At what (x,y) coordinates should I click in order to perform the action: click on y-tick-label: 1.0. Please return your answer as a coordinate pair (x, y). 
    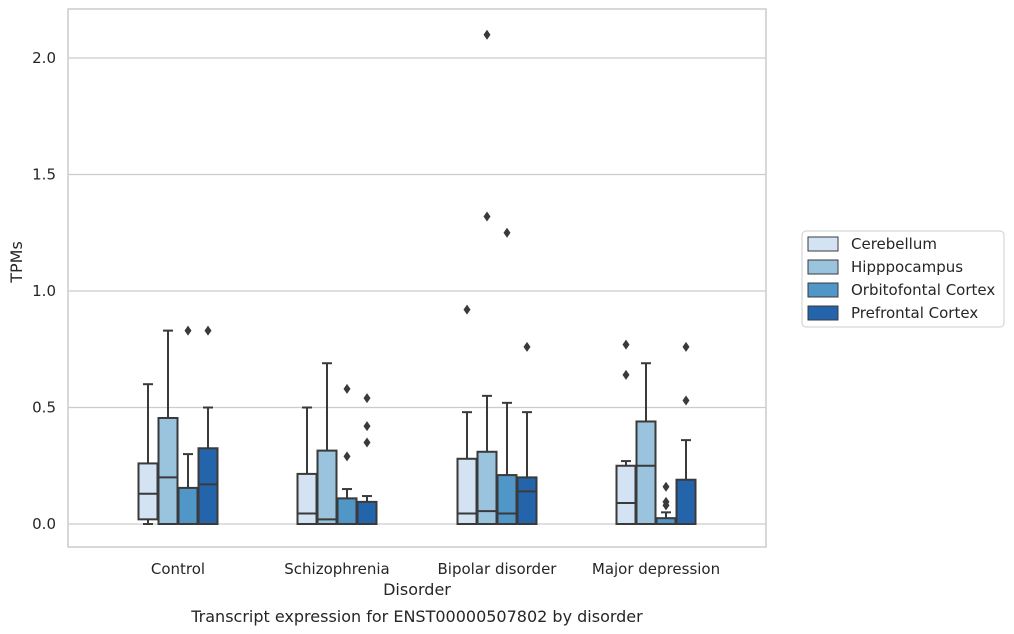
    Looking at the image, I should click on (44, 291).